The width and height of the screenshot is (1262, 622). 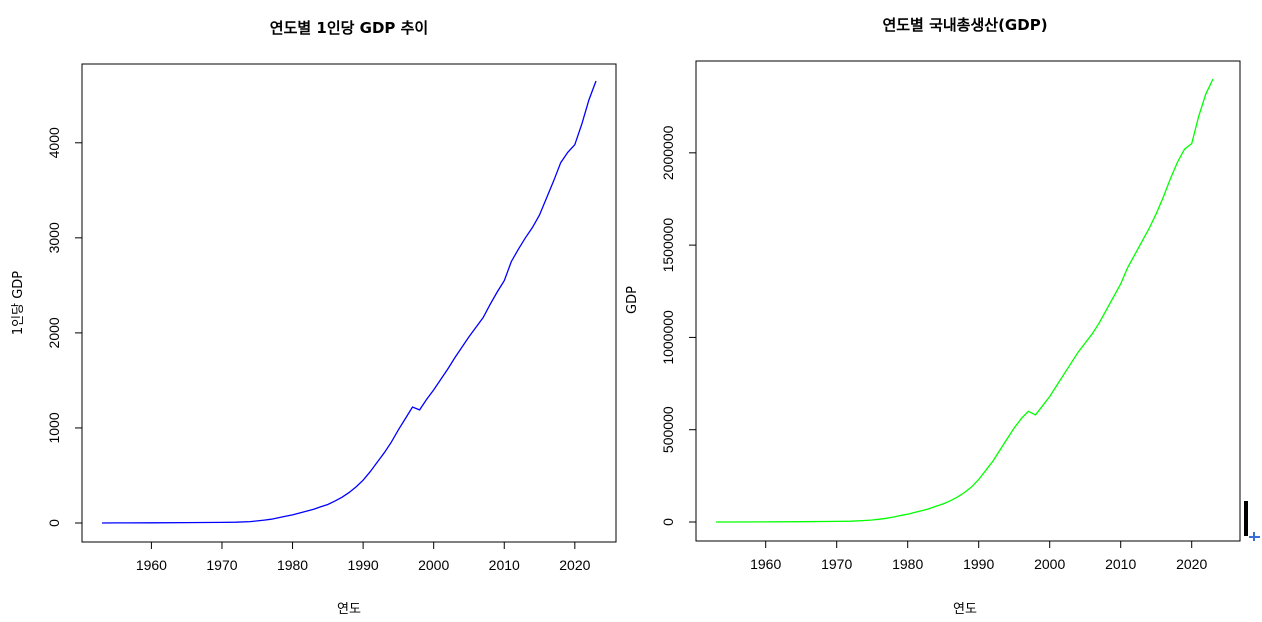 What do you see at coordinates (964, 25) in the screenshot?
I see `chart-title: 연도별 국내총생산(GDP)` at bounding box center [964, 25].